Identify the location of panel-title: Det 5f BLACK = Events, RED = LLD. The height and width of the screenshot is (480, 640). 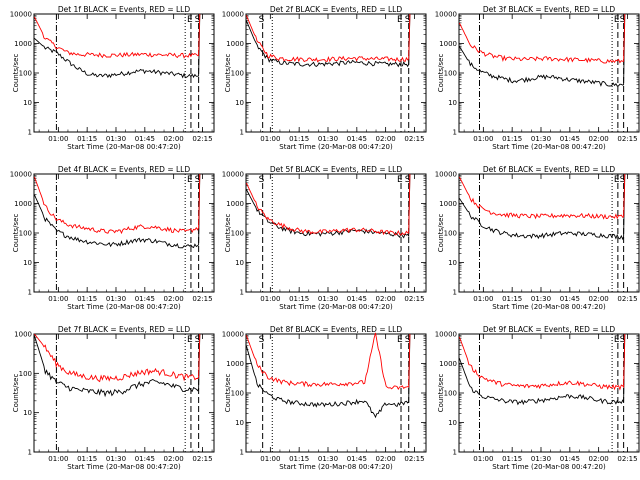
(336, 169).